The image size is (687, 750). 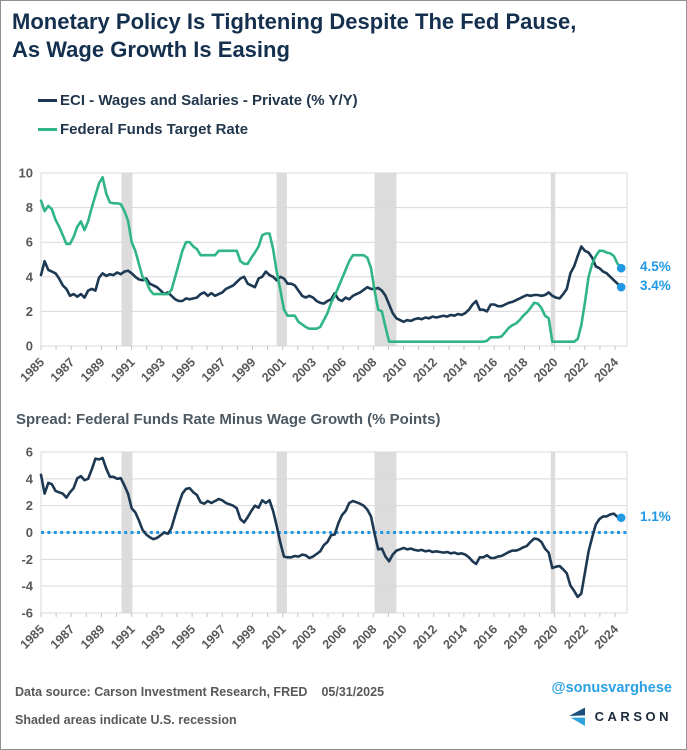 I want to click on svg-text: 10, so click(x=26, y=173).